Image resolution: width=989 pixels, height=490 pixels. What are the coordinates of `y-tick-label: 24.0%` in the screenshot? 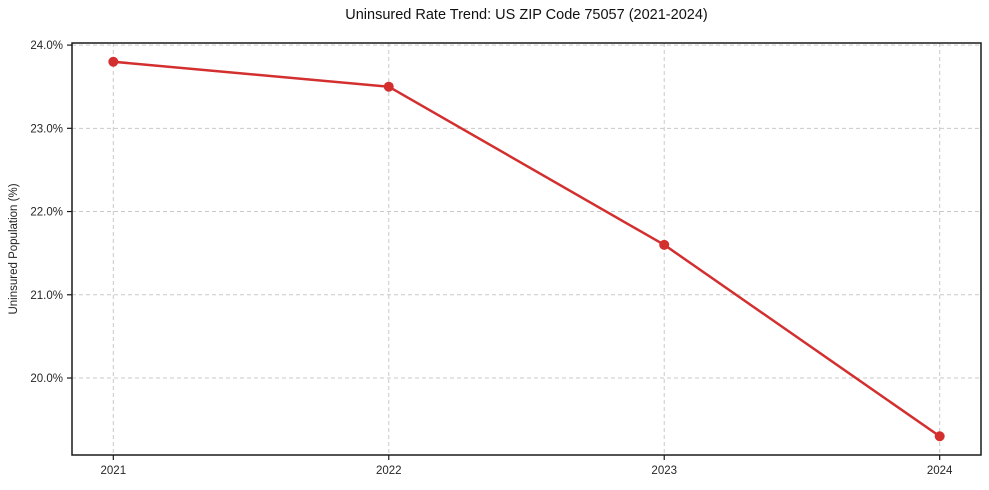 It's located at (46, 46).